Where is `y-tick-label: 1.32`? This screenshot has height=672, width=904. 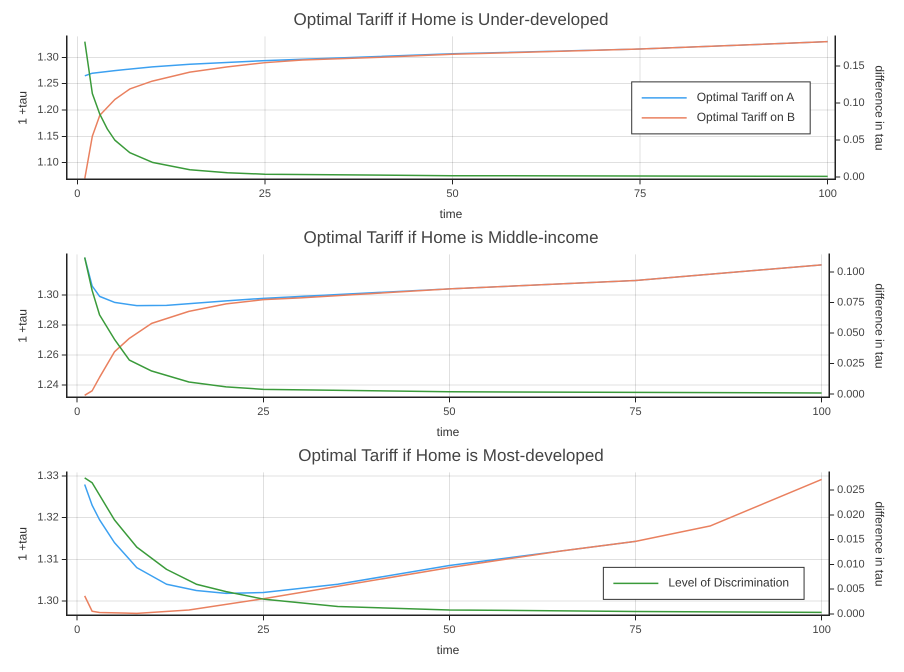 y-tick-label: 1.32 is located at coordinates (48, 518).